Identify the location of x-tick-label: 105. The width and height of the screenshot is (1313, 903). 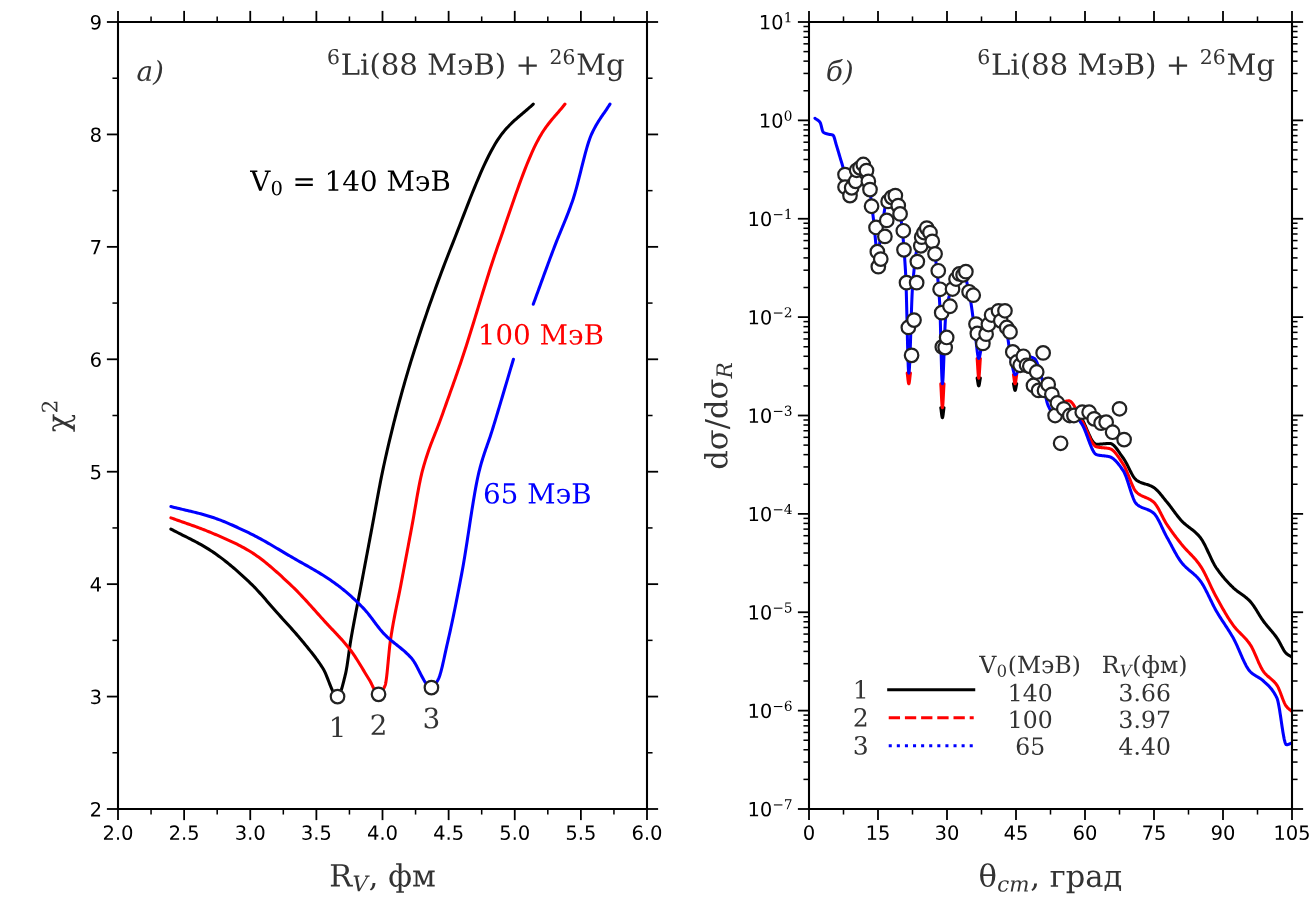
(1292, 833).